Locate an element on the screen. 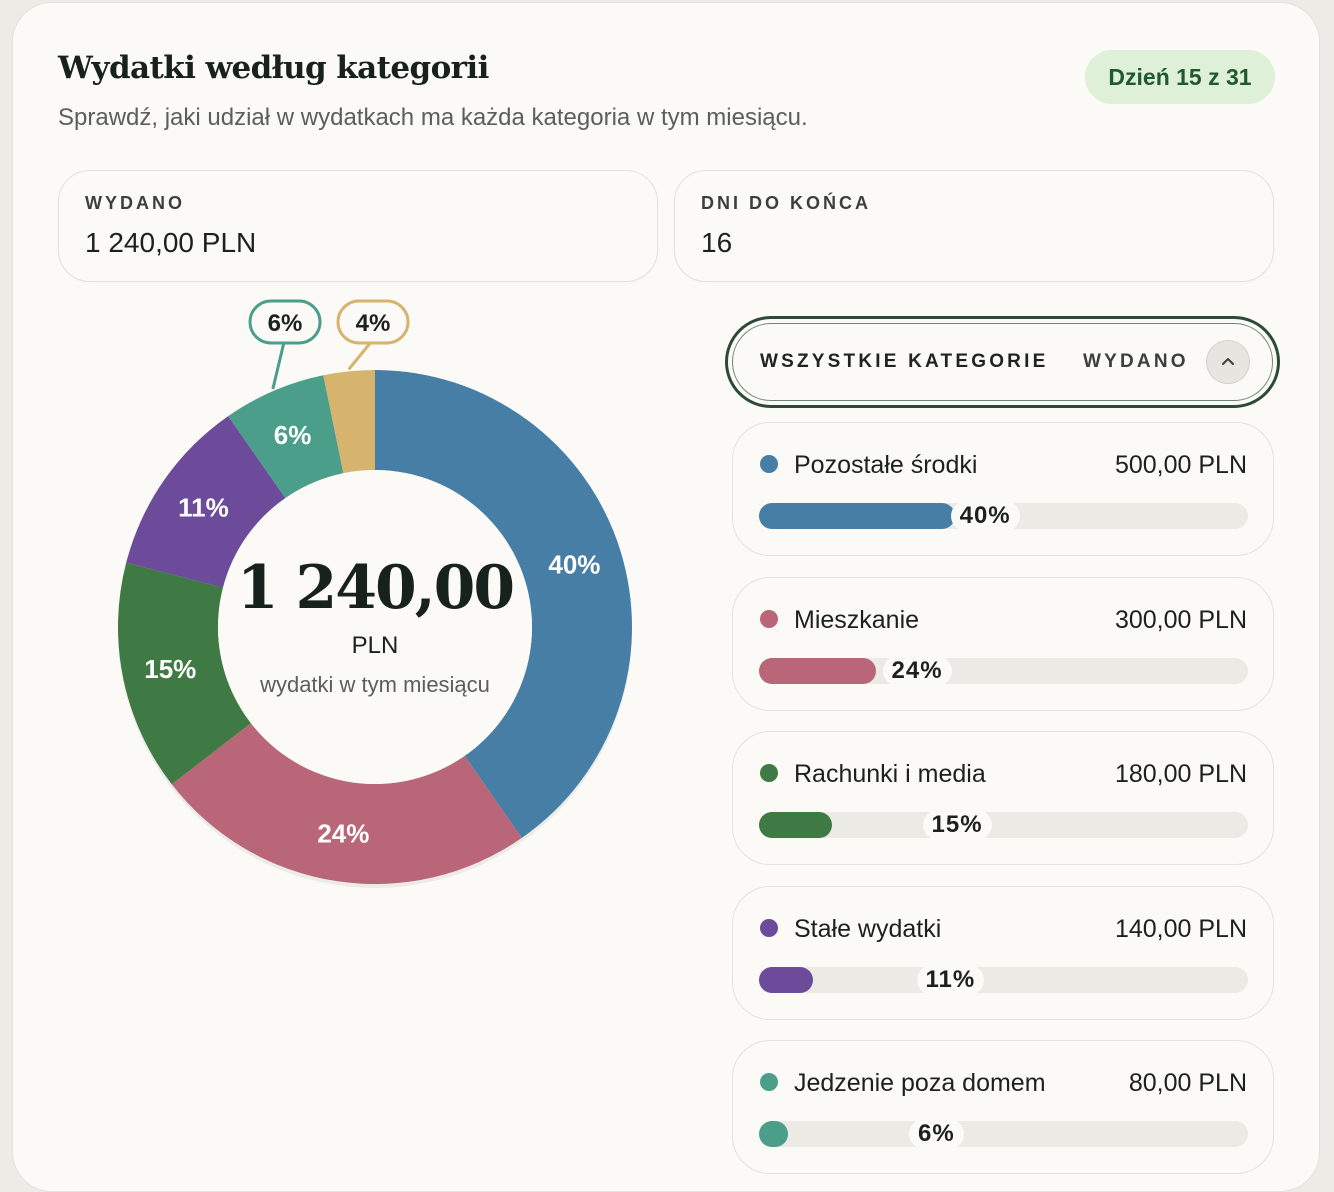  category-progress-track: 15% is located at coordinates (1003, 825).